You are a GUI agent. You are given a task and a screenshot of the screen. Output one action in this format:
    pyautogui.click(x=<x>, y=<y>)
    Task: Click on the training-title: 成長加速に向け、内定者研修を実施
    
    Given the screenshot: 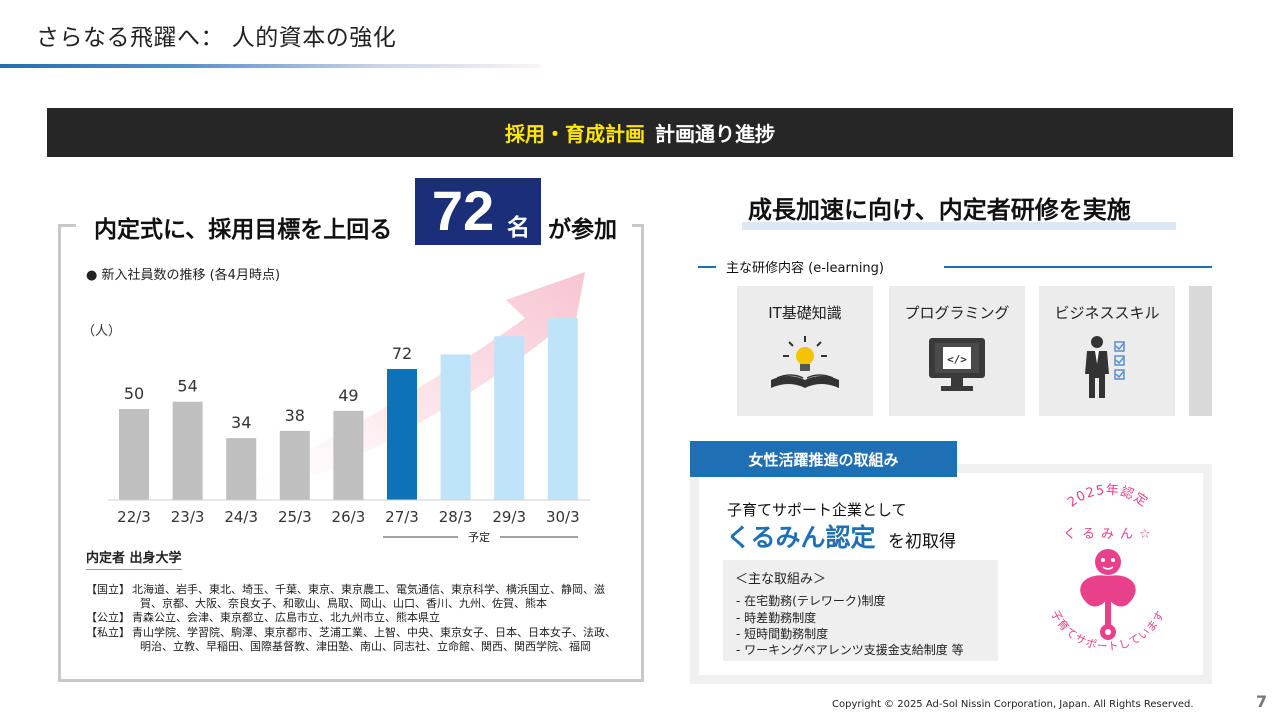 What is the action you would take?
    pyautogui.click(x=939, y=210)
    